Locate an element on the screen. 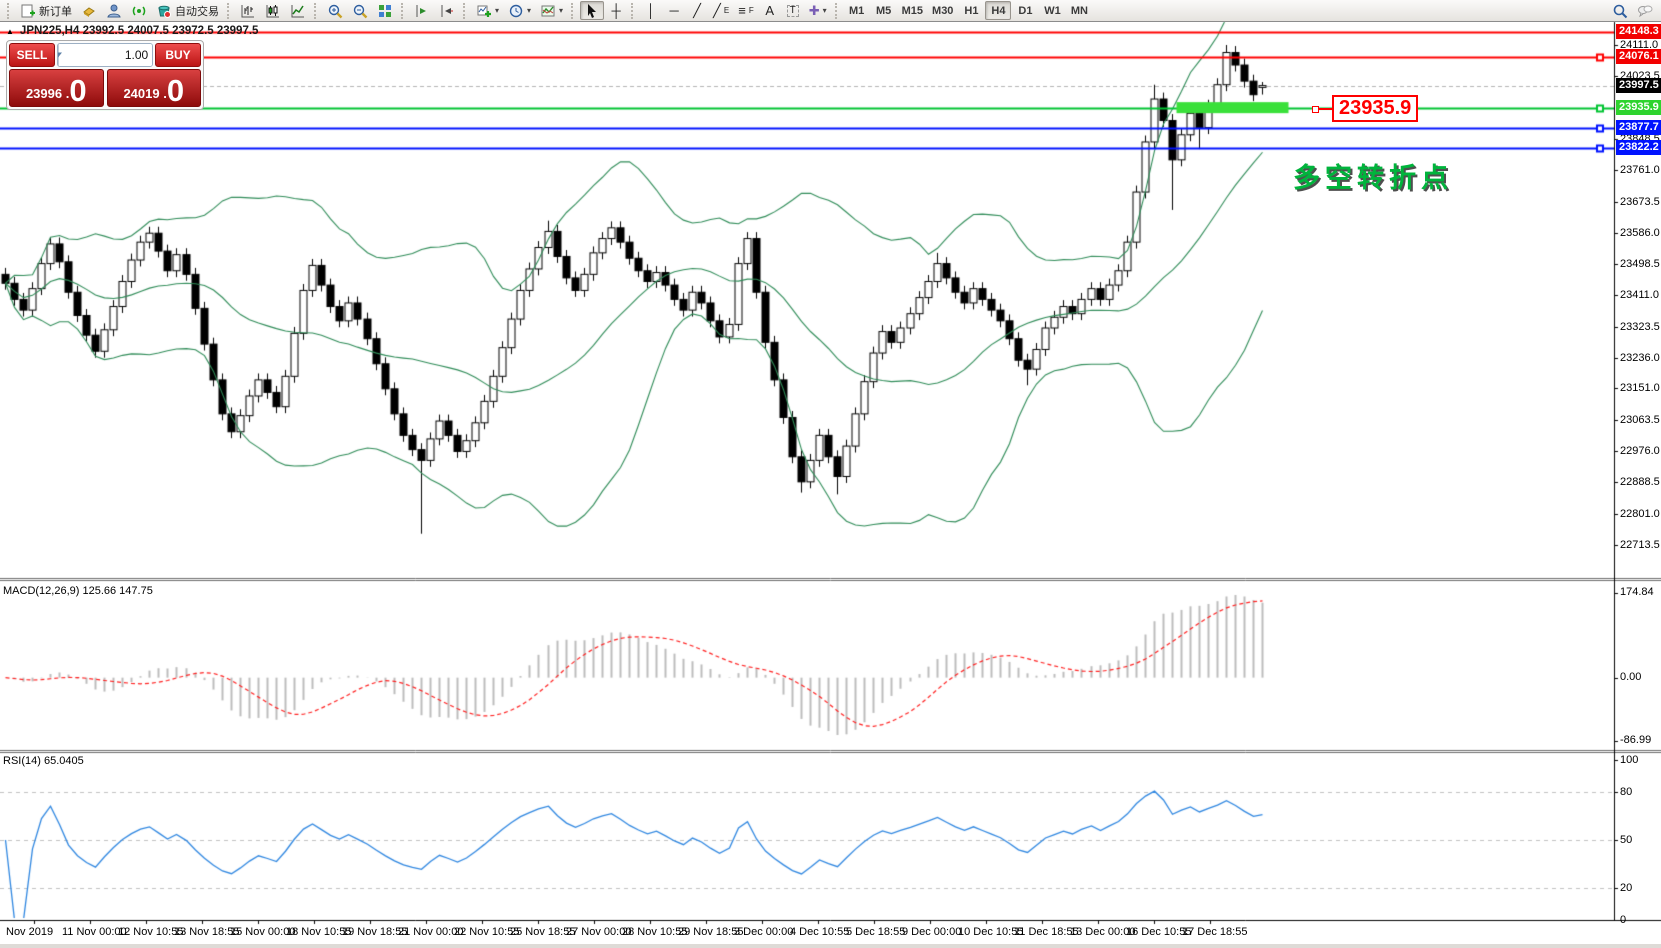 This screenshot has width=1661, height=948. candlestick-chart-icon is located at coordinates (273, 10).